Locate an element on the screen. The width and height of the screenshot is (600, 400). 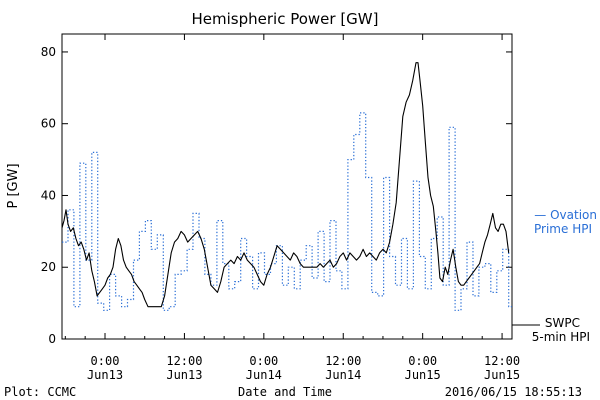
legend-ovation: — Ovation Prime HPI is located at coordinates (565, 222).